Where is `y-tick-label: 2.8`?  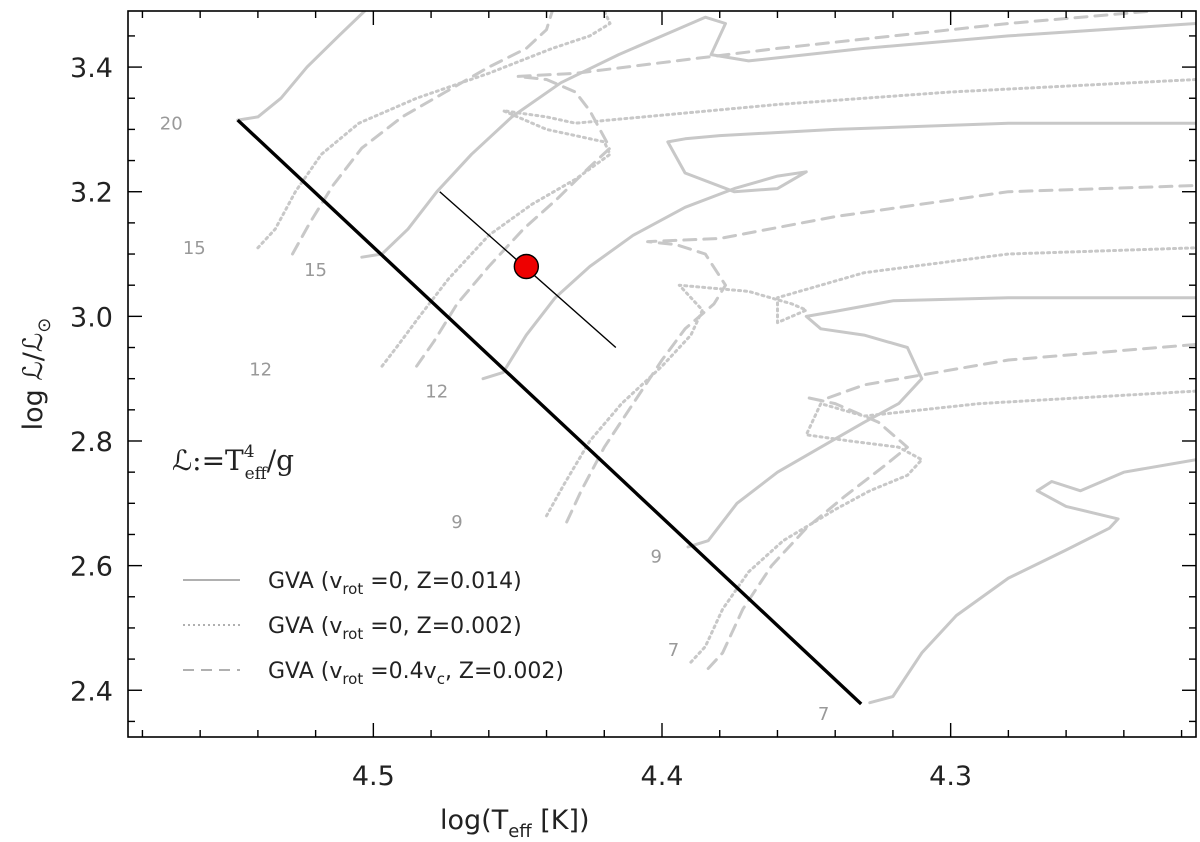
y-tick-label: 2.8 is located at coordinates (91, 442).